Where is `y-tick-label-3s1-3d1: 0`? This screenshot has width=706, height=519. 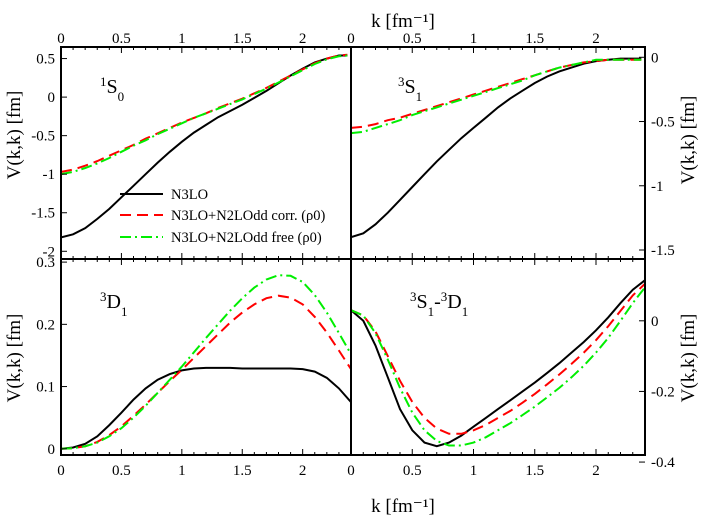
y-tick-label-3s1-3d1: 0 is located at coordinates (655, 322).